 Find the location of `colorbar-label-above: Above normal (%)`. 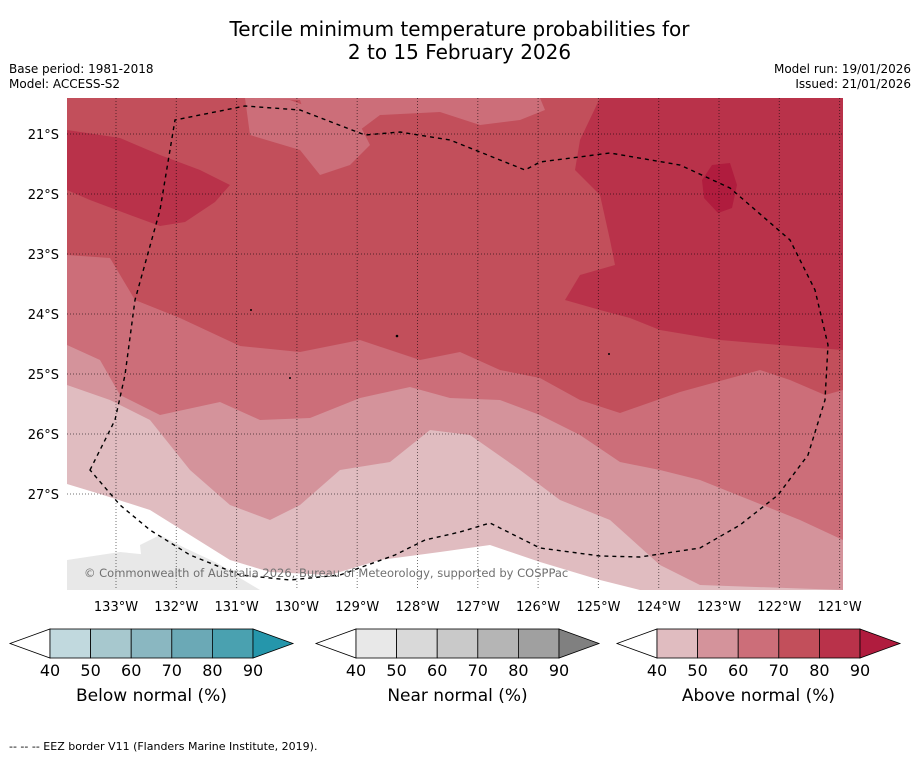

colorbar-label-above: Above normal (%) is located at coordinates (758, 696).